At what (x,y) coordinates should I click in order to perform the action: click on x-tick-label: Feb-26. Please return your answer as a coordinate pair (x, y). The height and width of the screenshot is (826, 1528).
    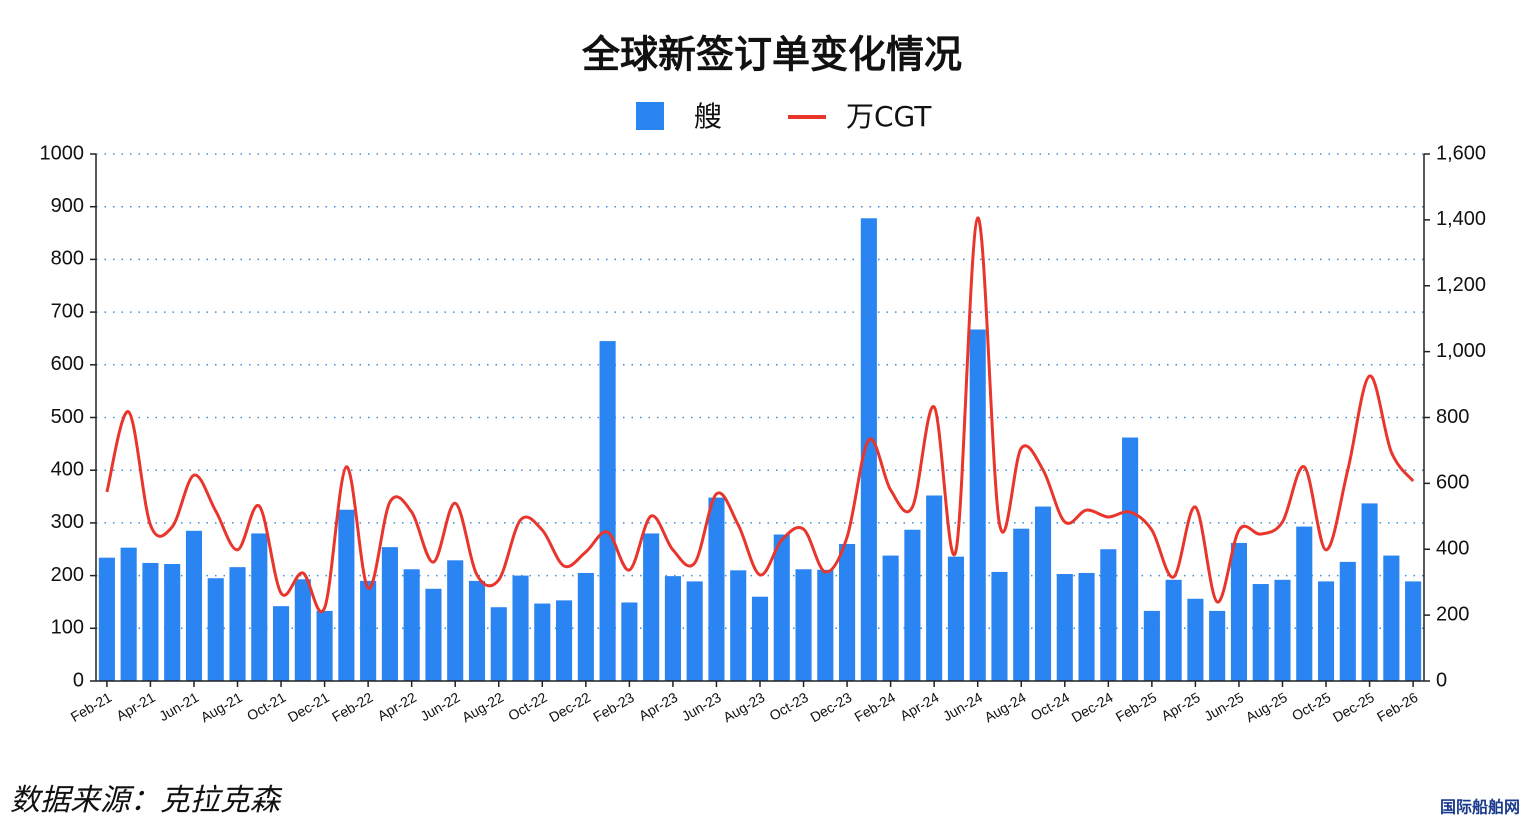
    Looking at the image, I should click on (1397, 707).